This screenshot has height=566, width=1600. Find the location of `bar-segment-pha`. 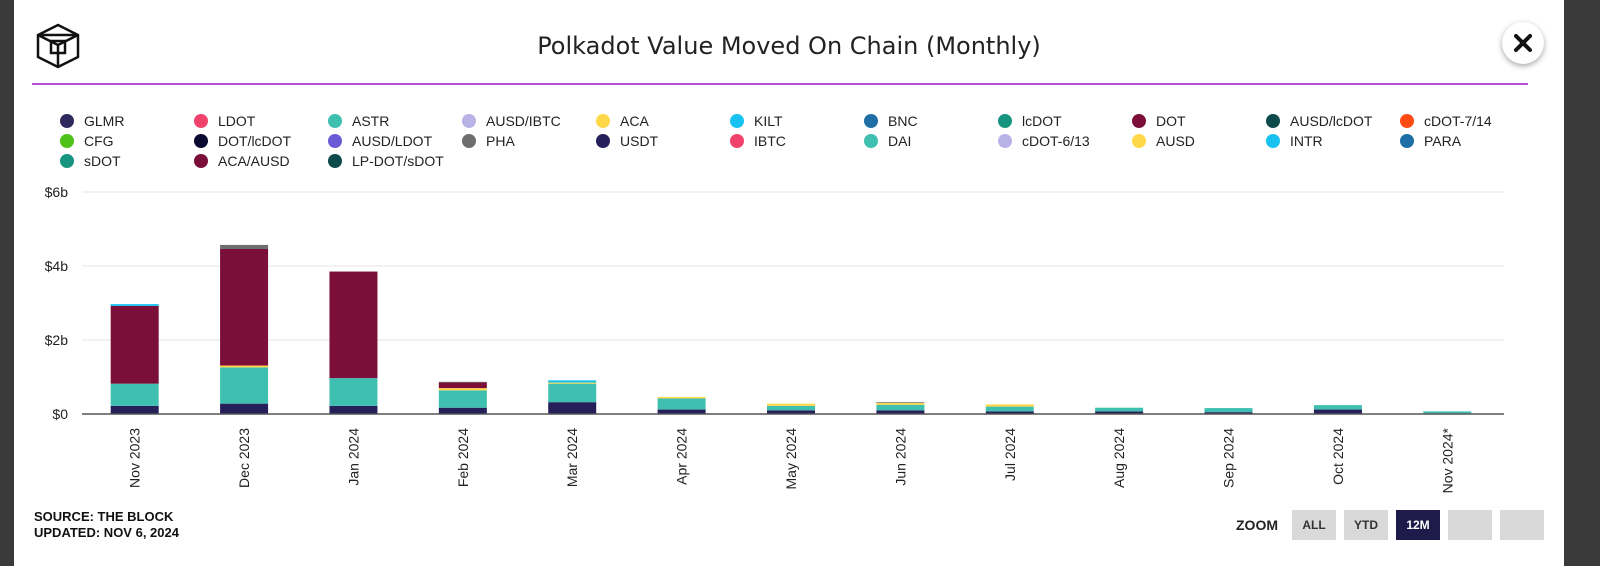

bar-segment-pha is located at coordinates (462, 382).